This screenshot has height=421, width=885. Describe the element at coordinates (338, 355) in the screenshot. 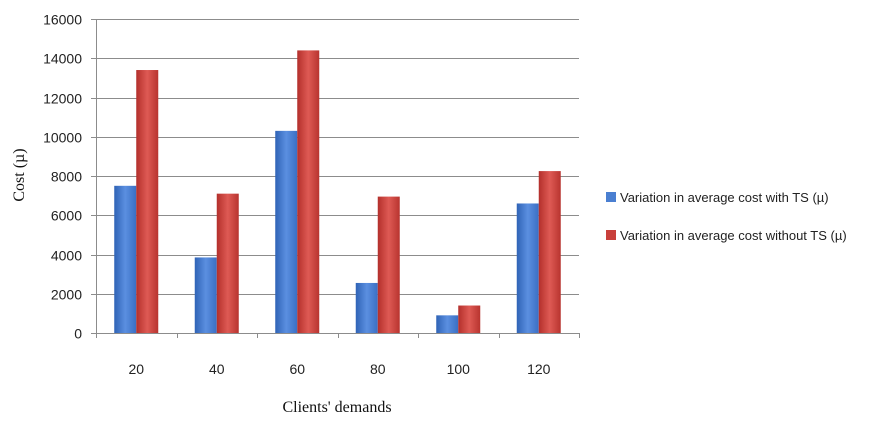

I see `x-axis-ticks: 20 40 60 80 100 120` at that location.